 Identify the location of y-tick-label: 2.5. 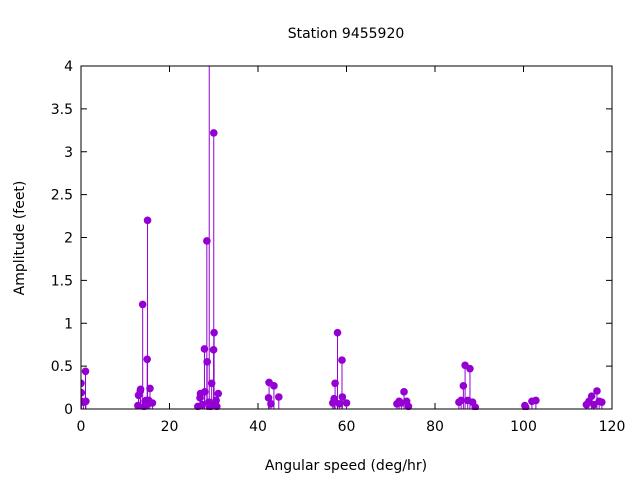
(62, 196).